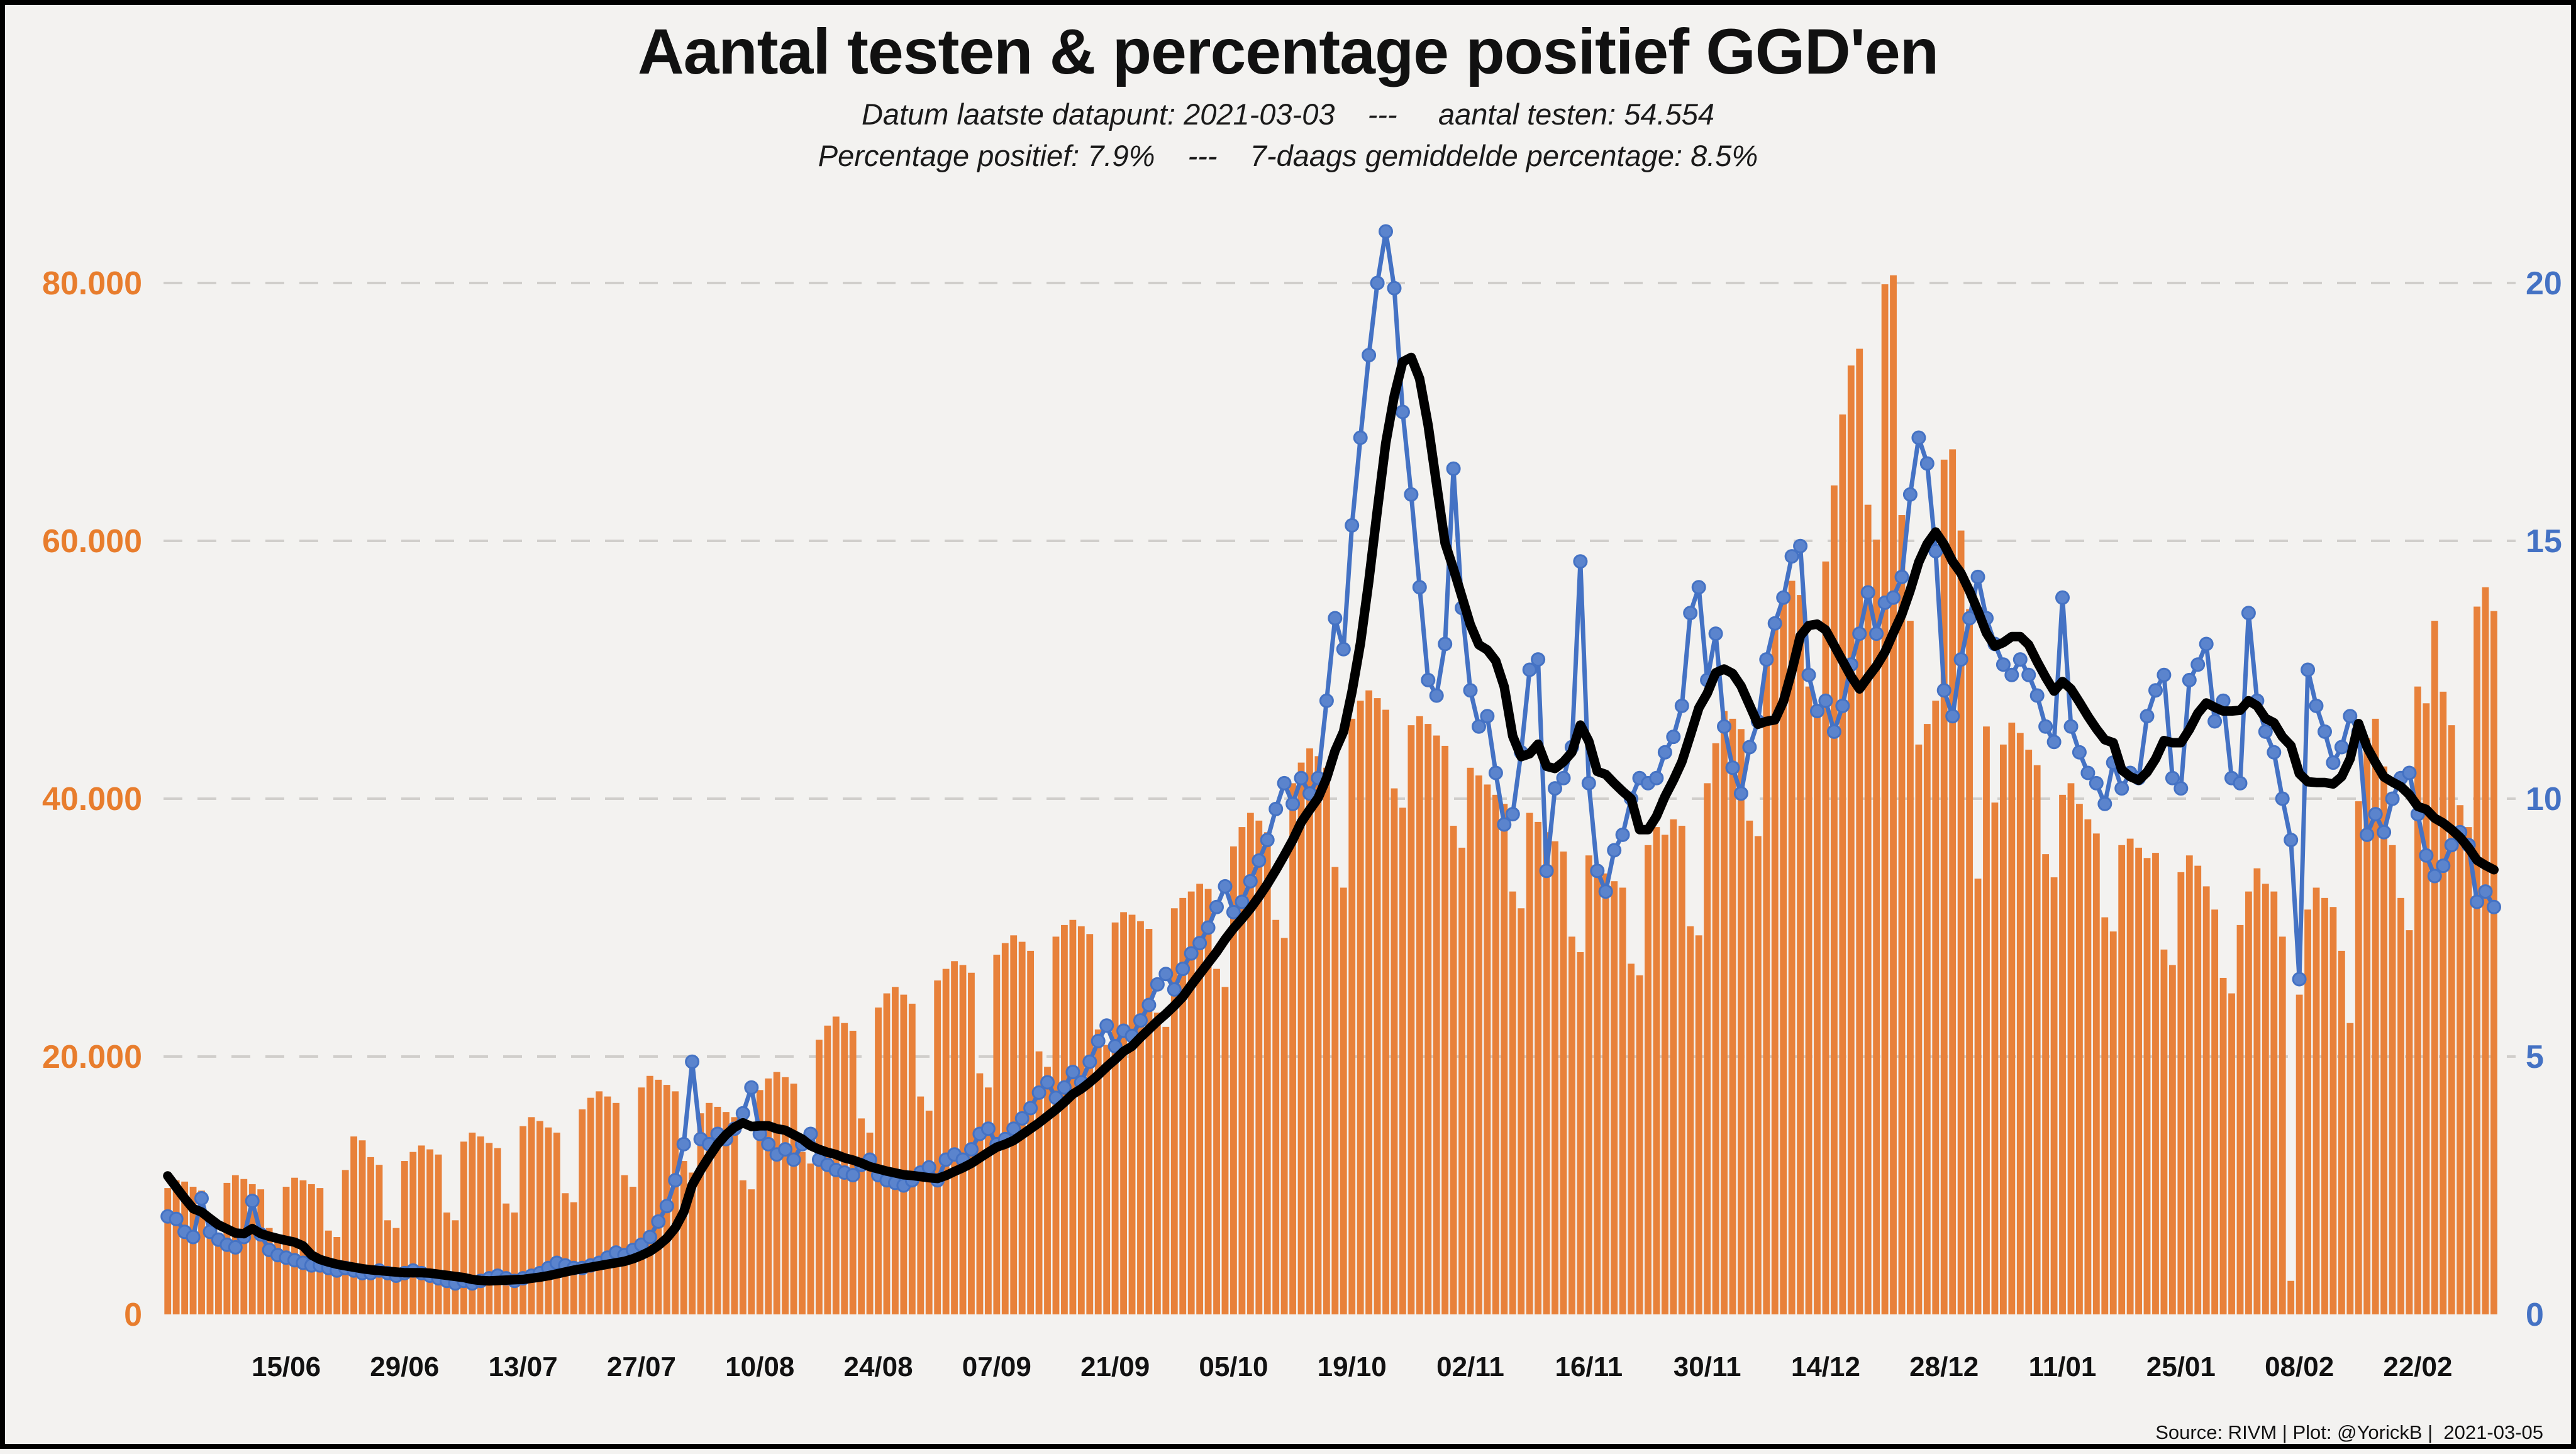  Describe the element at coordinates (1589, 1366) in the screenshot. I see `x-axis-tick: 16/11` at that location.